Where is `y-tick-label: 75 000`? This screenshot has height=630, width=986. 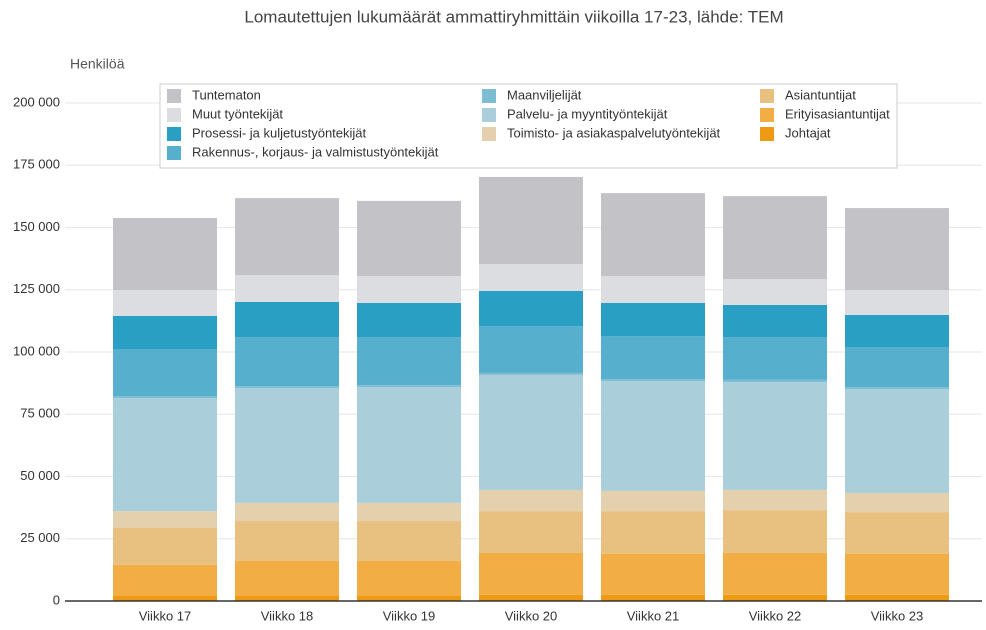 y-tick-label: 75 000 is located at coordinates (40, 413).